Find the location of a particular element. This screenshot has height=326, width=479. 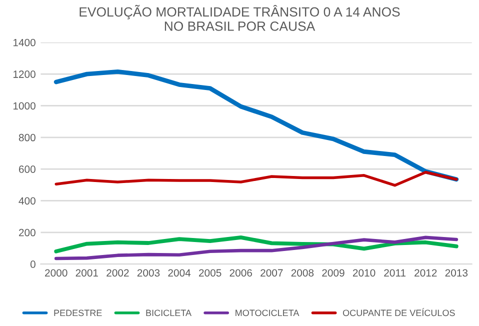

x-tick-label: 2007 is located at coordinates (271, 273).